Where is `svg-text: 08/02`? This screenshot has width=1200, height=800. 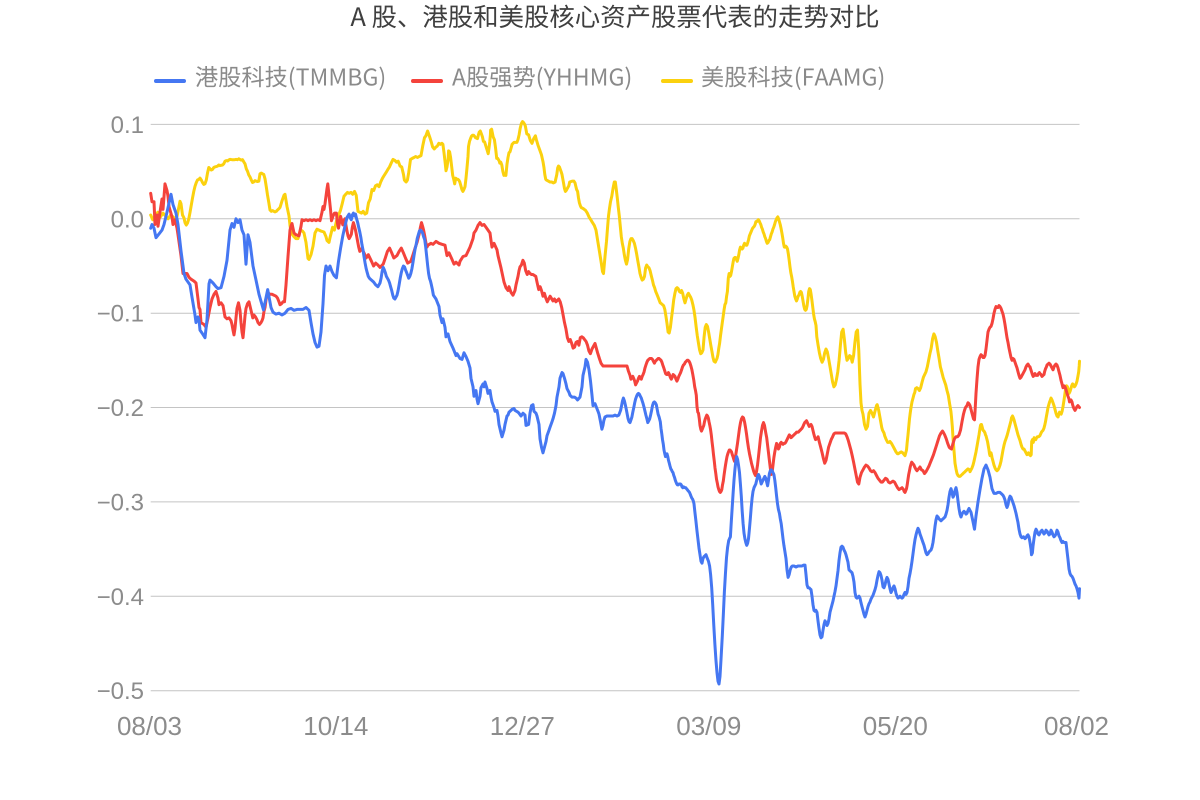 svg-text: 08/02 is located at coordinates (1076, 726).